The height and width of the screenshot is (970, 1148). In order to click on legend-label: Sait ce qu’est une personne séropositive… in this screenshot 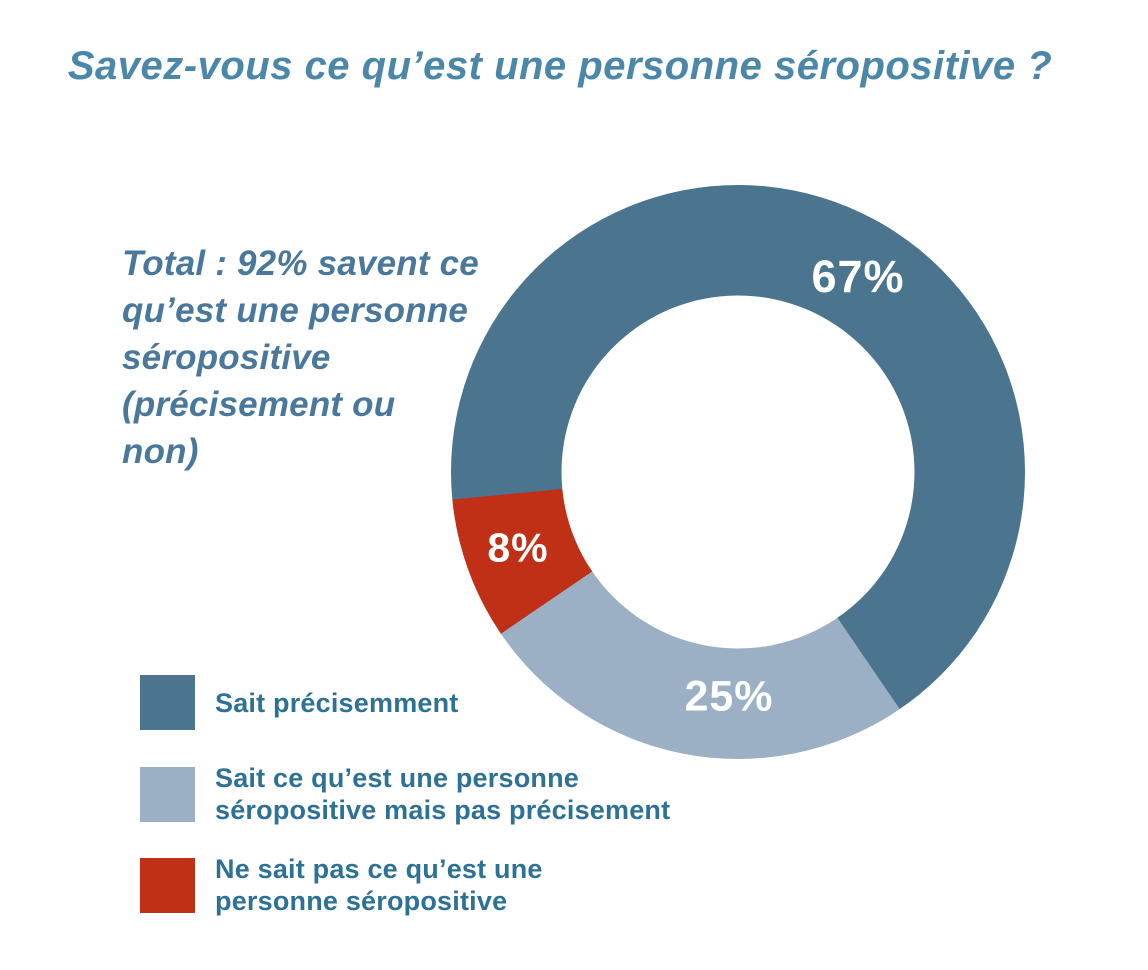, I will do `click(443, 794)`.